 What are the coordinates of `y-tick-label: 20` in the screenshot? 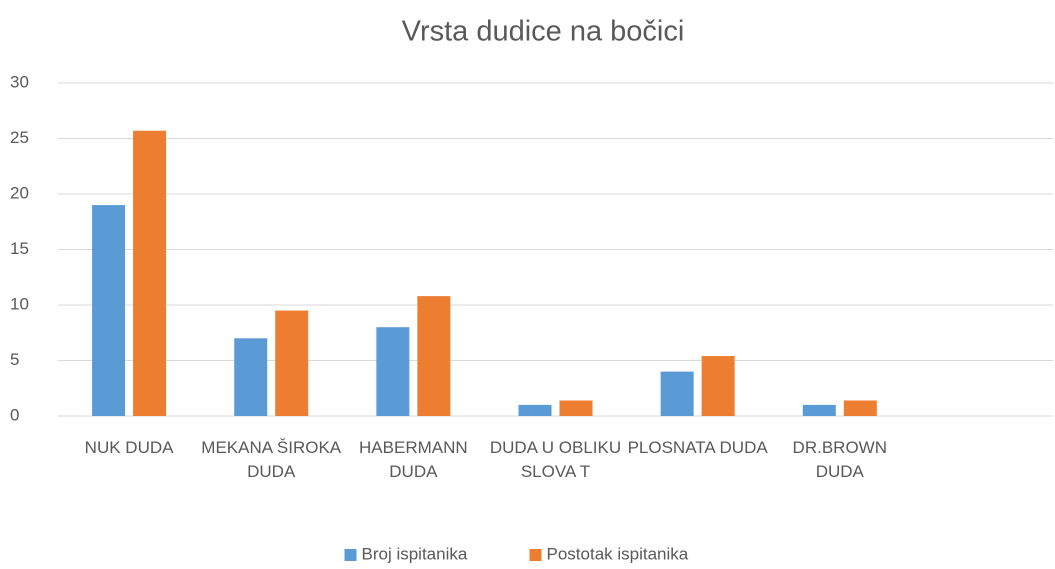 It's located at (19, 192).